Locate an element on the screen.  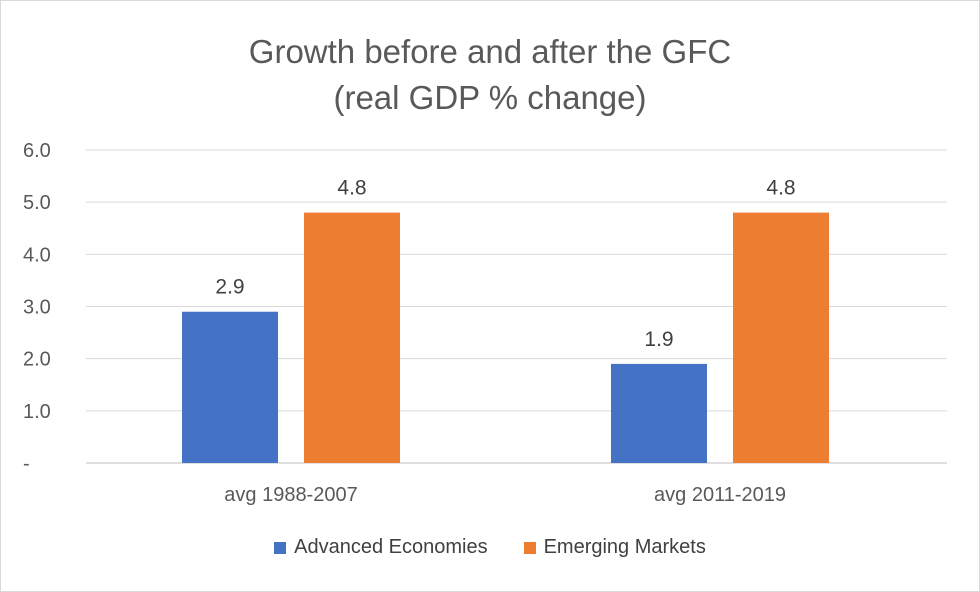
y-tick-label: 1.0 is located at coordinates (37, 412).